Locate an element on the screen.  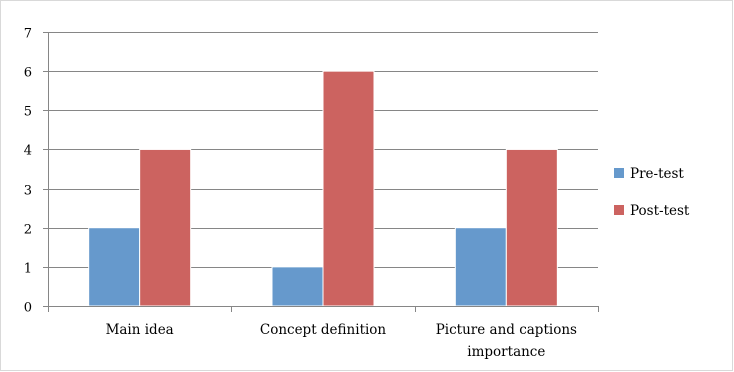
y-tick-label: 0 is located at coordinates (28, 308).